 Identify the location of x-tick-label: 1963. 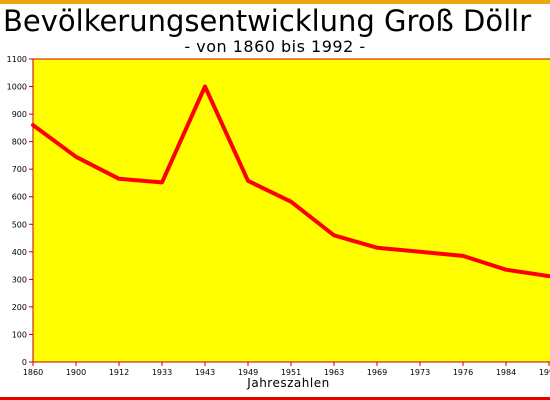
(334, 372).